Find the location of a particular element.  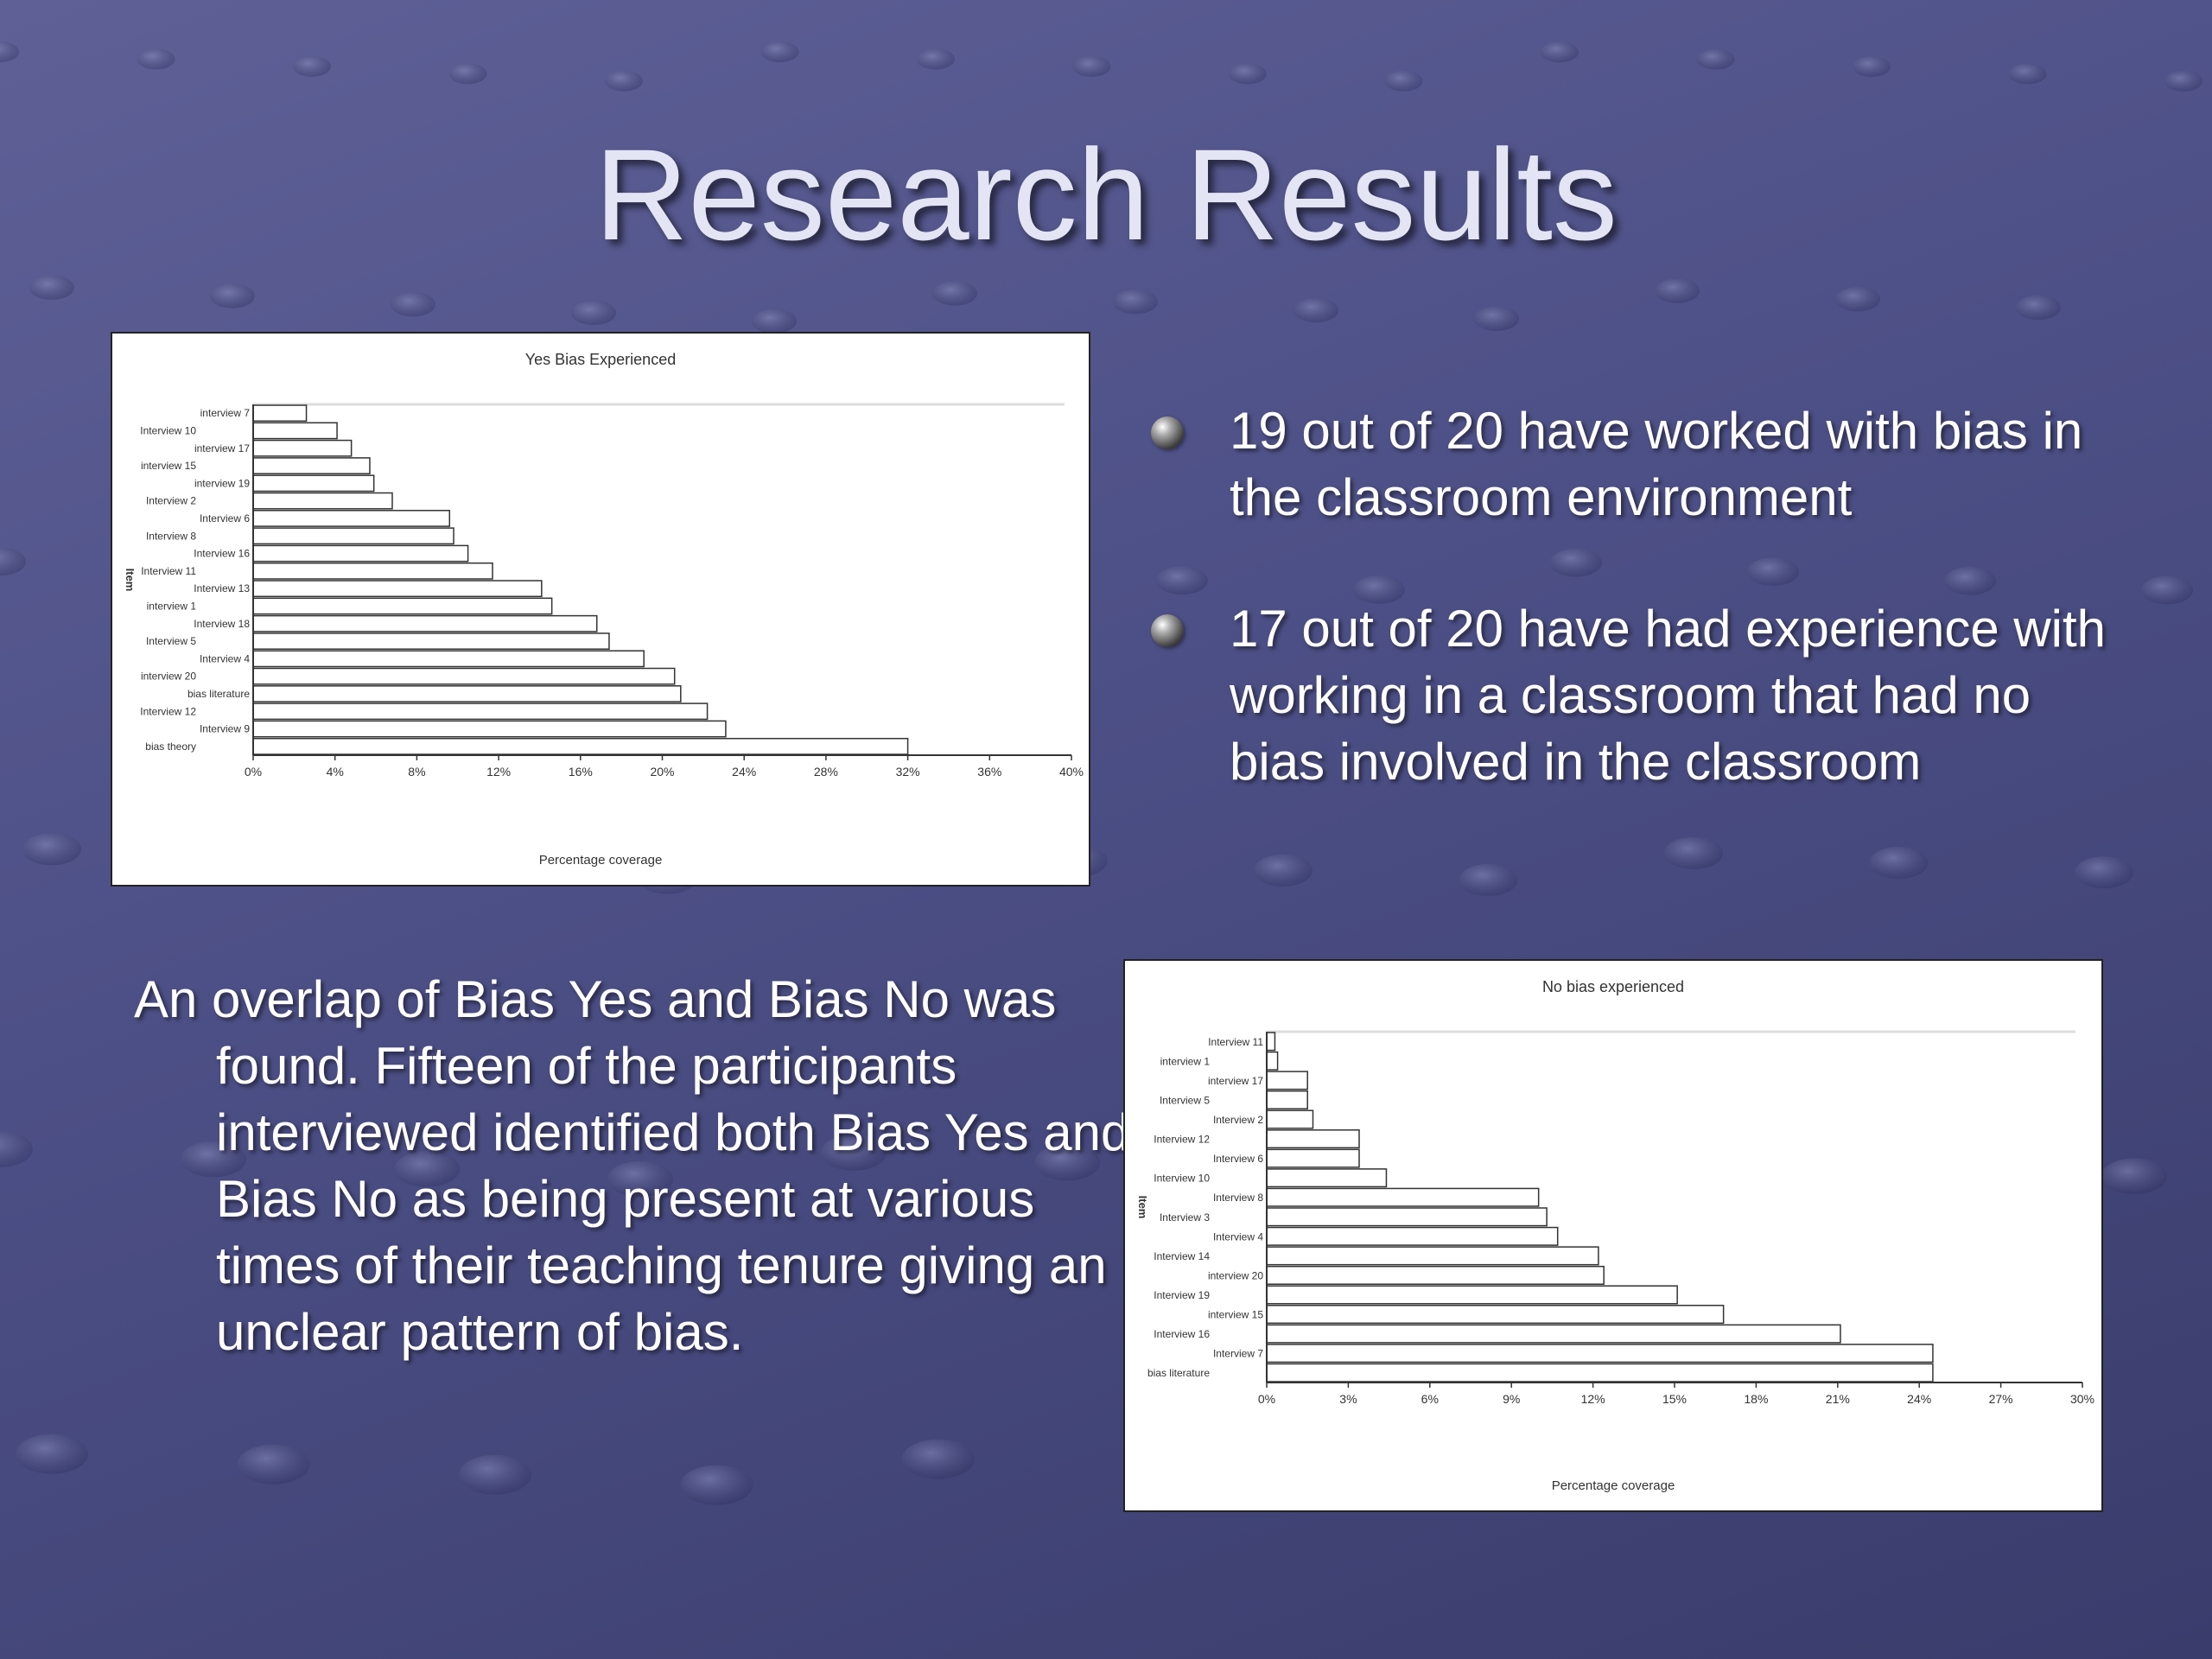

x-tick-label: 12% is located at coordinates (498, 772).